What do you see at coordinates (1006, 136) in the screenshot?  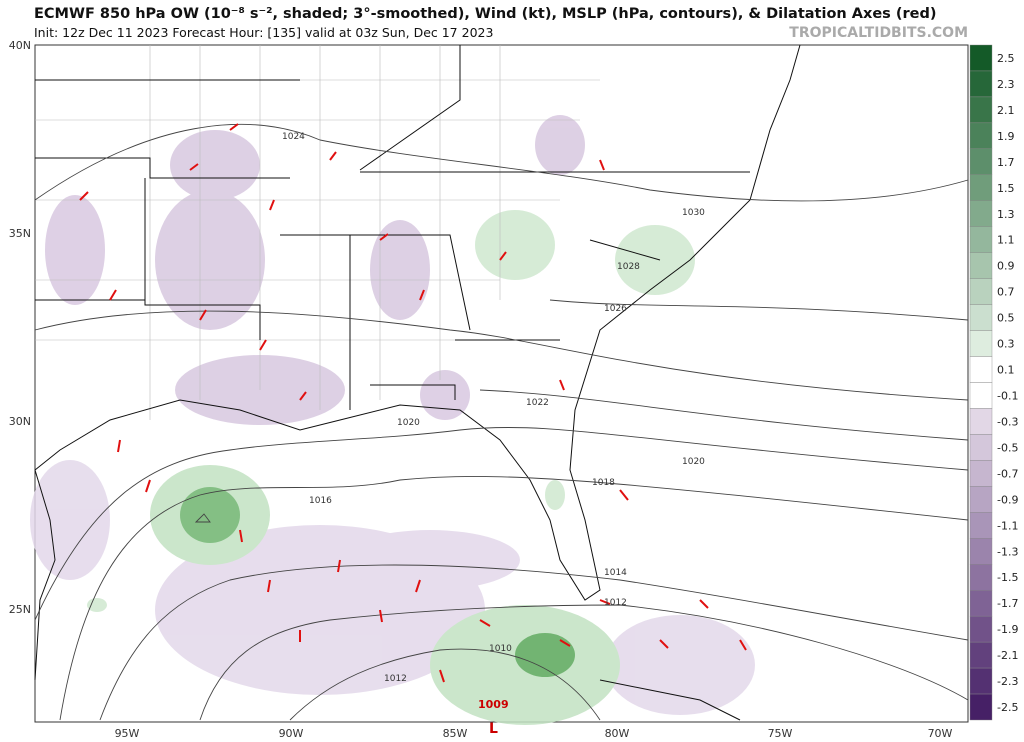 I see `colorbar-label: 1.9` at bounding box center [1006, 136].